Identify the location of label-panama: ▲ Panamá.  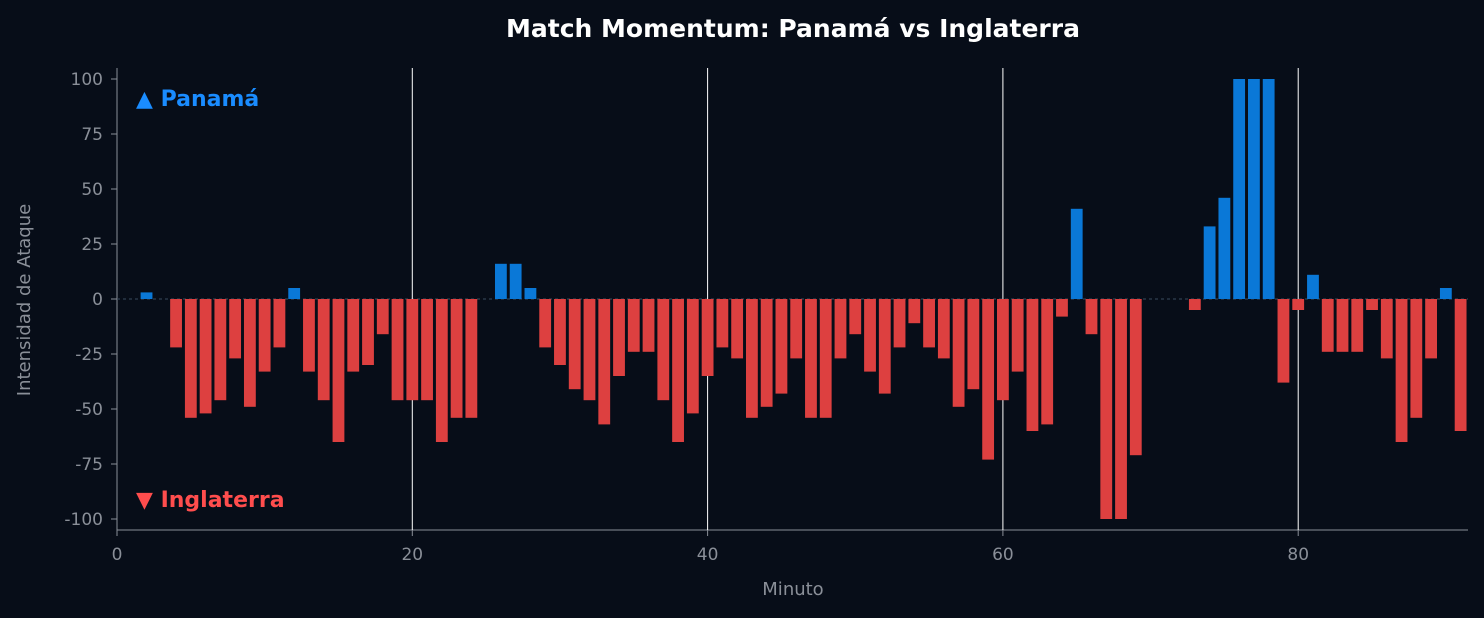
(197, 99).